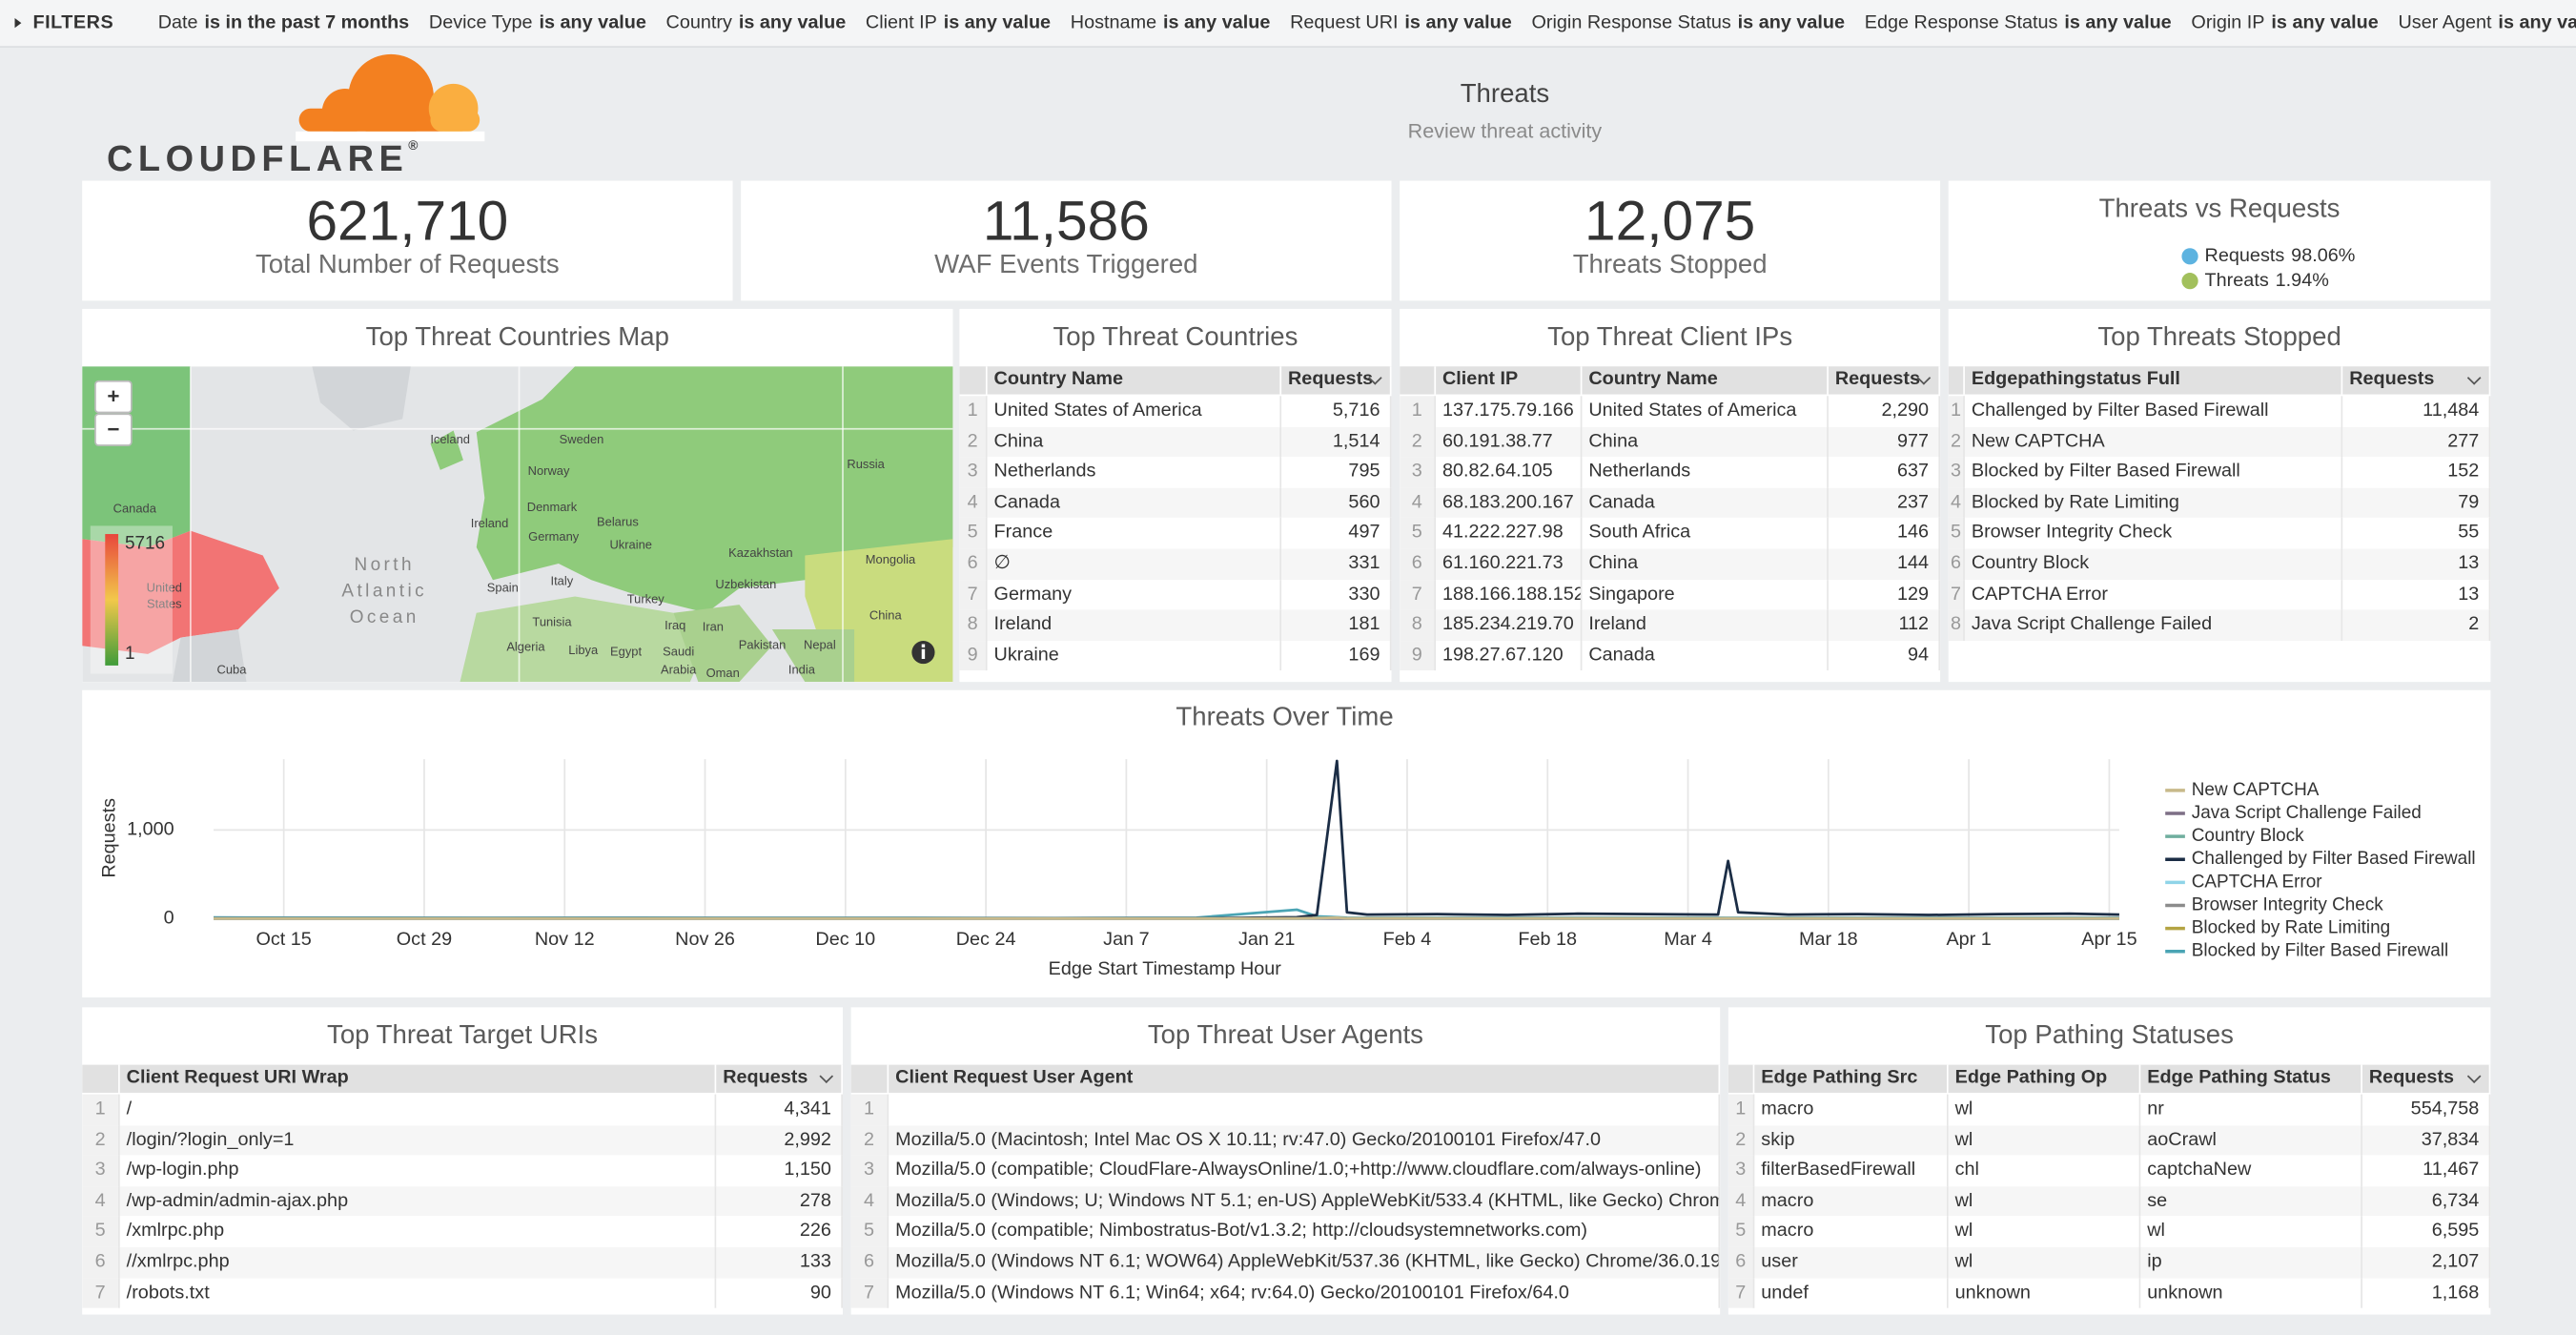 The height and width of the screenshot is (1335, 2576). What do you see at coordinates (554, 536) in the screenshot?
I see `map-label: Germany` at bounding box center [554, 536].